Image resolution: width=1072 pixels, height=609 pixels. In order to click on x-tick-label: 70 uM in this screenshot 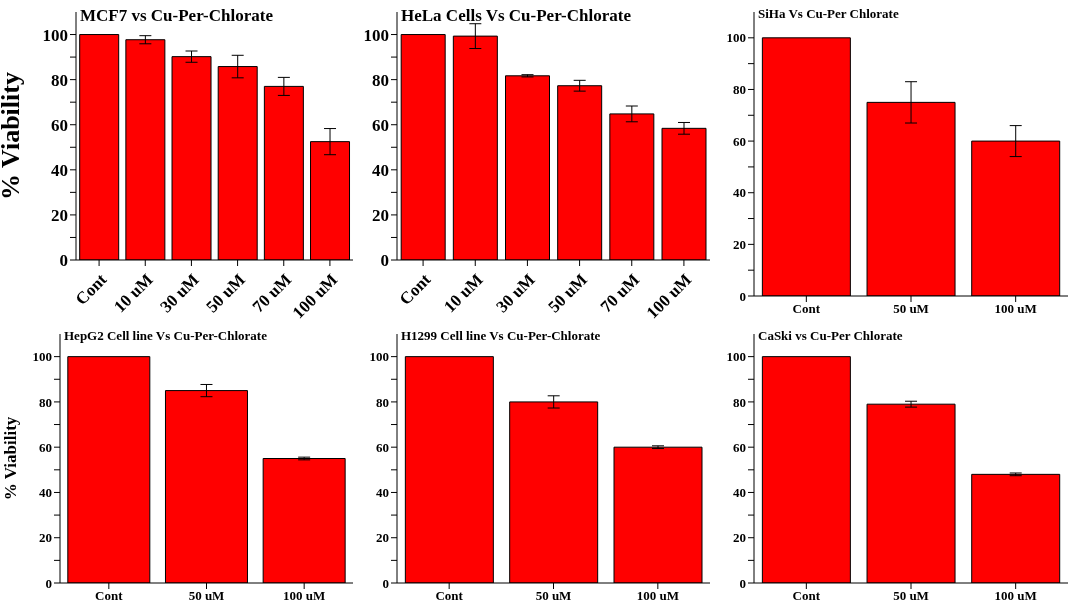, I will do `click(620, 293)`.